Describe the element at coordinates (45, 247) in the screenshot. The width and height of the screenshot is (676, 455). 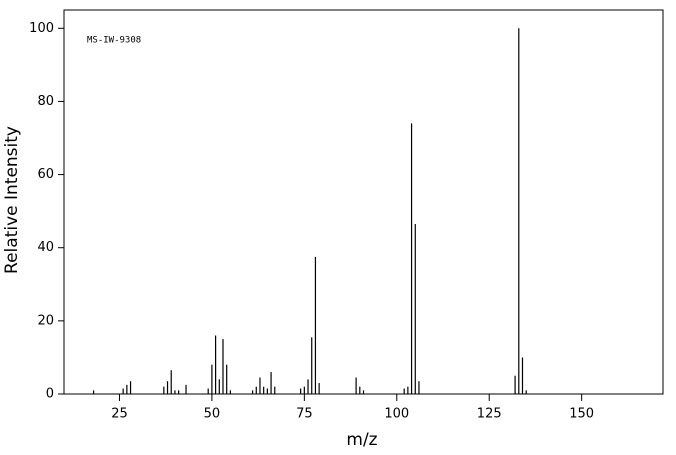
I see `y-tick-label: 40` at that location.